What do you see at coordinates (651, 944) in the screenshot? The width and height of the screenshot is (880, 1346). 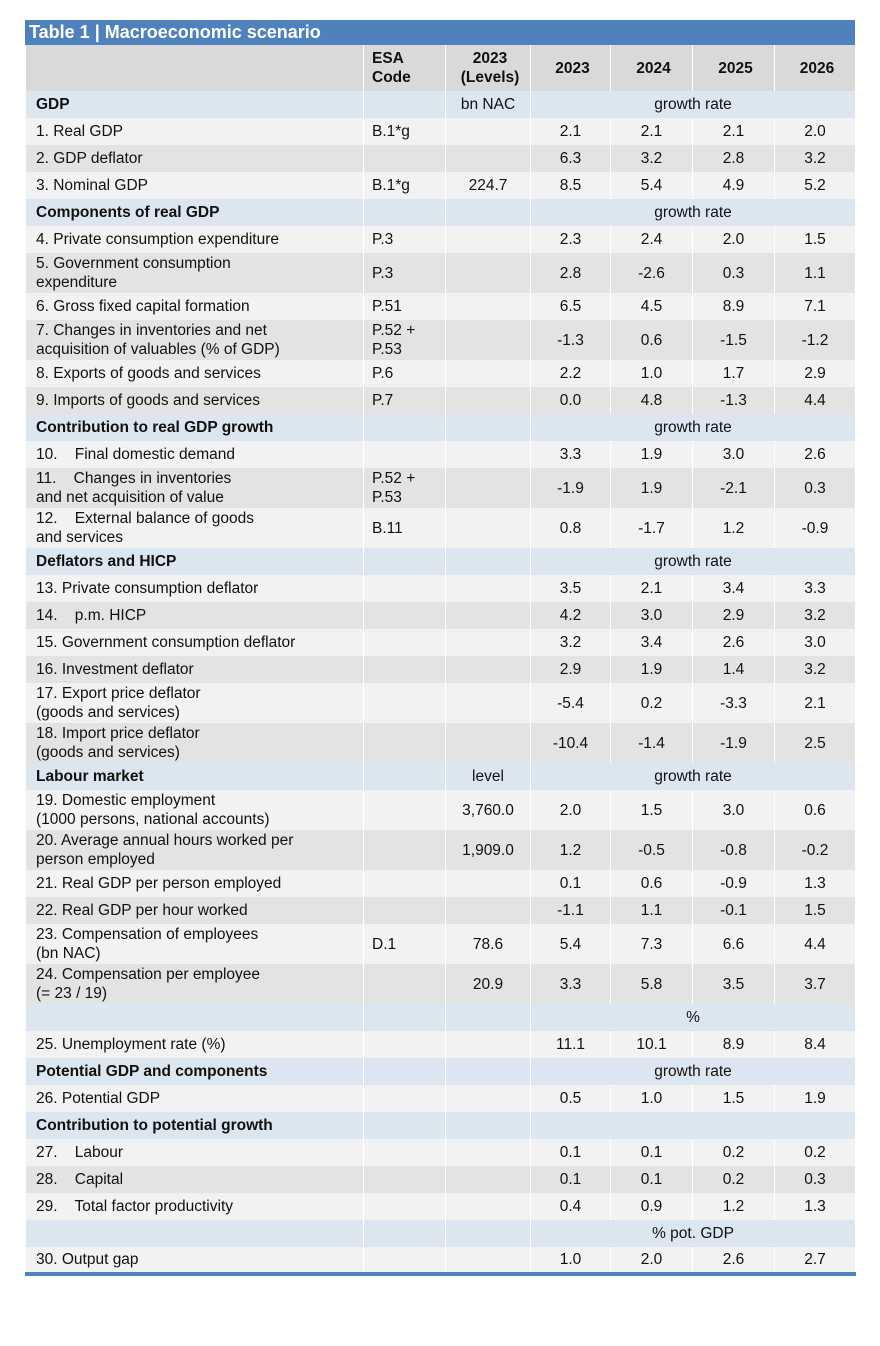 I see `value-cell: 7.3` at bounding box center [651, 944].